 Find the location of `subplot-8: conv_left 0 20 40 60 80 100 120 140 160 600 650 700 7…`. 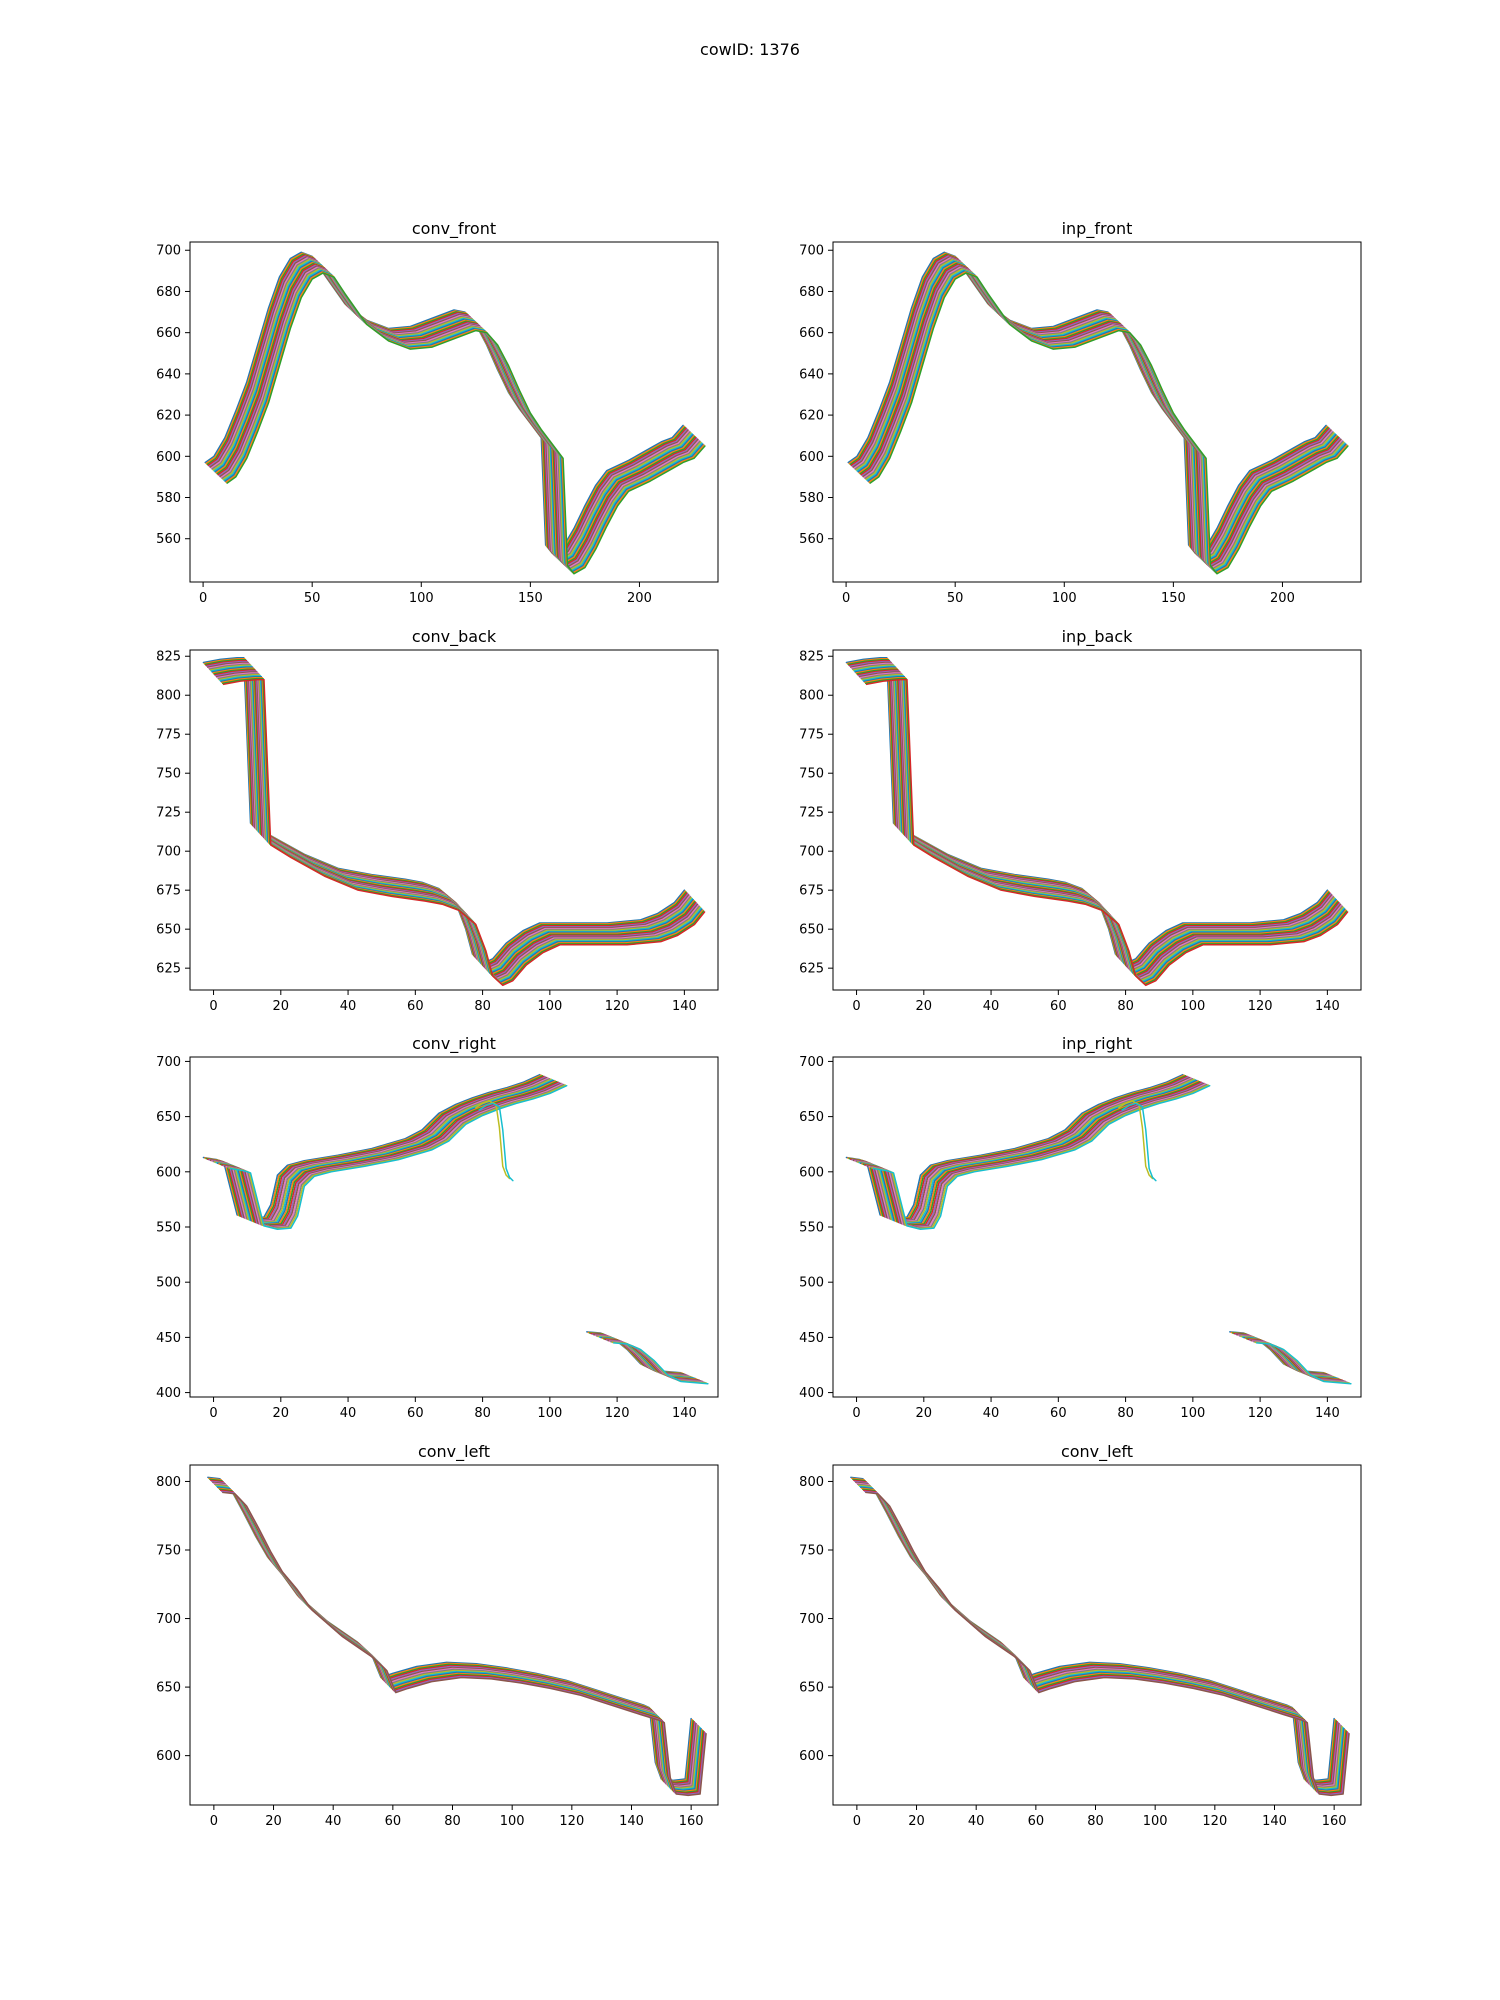

subplot-8: conv_left 0 20 40 60 80 100 120 140 160 600 650 700 7… is located at coordinates (1080, 1635).